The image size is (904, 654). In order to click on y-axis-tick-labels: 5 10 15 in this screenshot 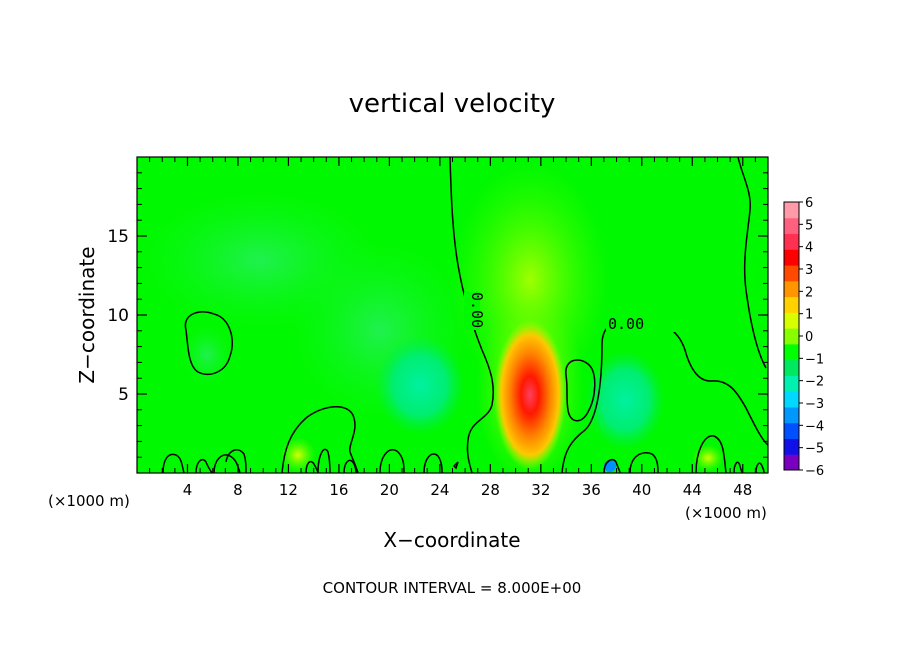, I will do `click(118, 316)`.